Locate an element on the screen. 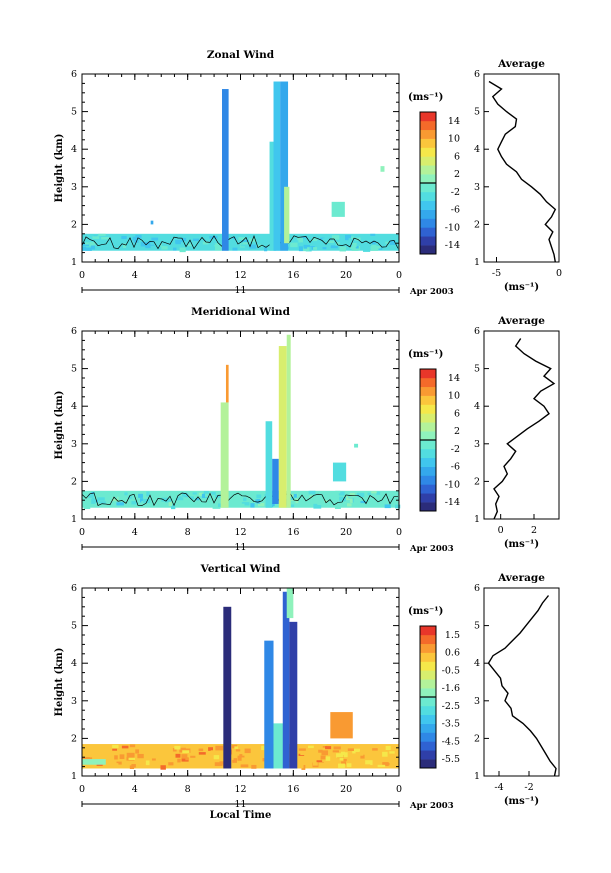 Image resolution: width=611 pixels, height=873 pixels. colorbar-tick-label: 14 is located at coordinates (454, 121).